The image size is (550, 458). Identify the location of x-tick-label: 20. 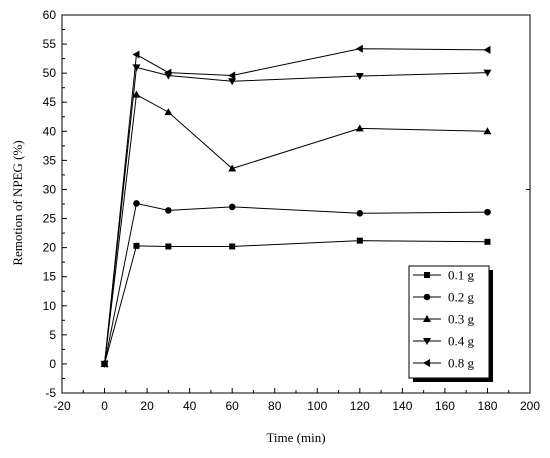
(147, 406).